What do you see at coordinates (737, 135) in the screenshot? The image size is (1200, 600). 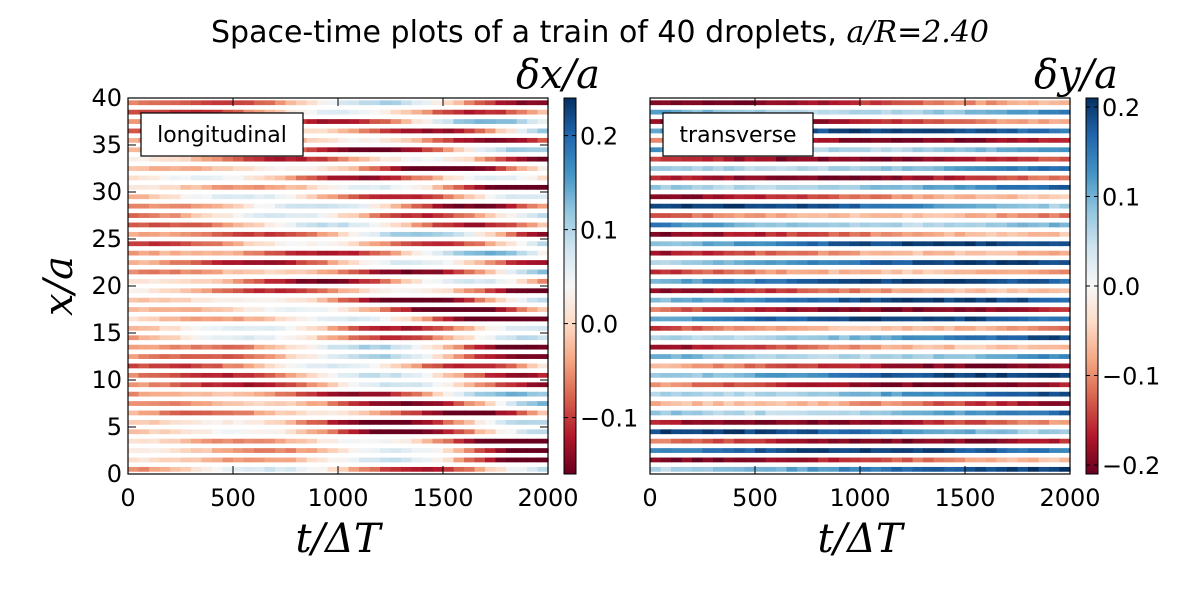 I see `panel-label-transverse: transverse` at bounding box center [737, 135].